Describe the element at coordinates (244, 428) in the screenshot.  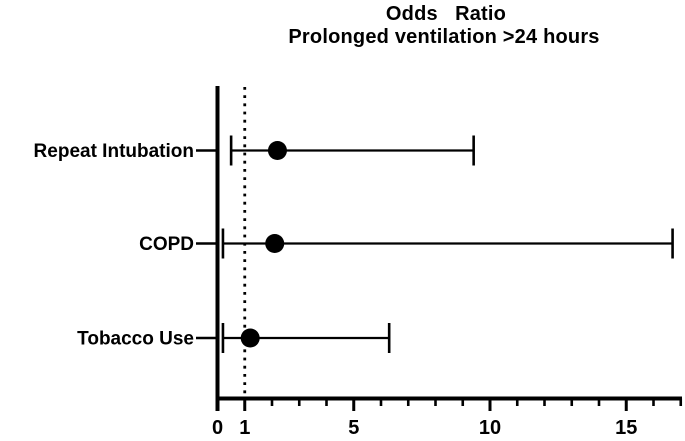
I see `x-tick-label: 1` at that location.